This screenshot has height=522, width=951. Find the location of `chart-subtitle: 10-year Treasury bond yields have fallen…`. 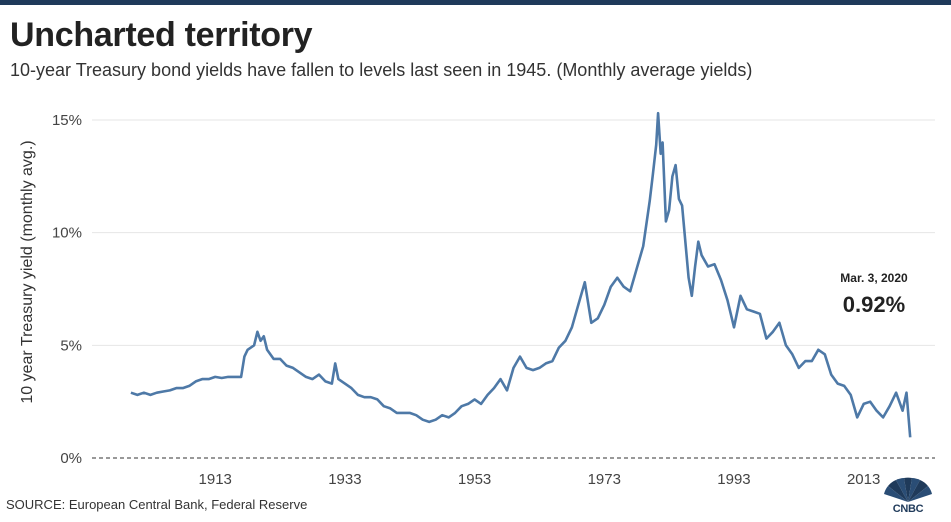

chart-subtitle: 10-year Treasury bond yields have fallen… is located at coordinates (381, 70).